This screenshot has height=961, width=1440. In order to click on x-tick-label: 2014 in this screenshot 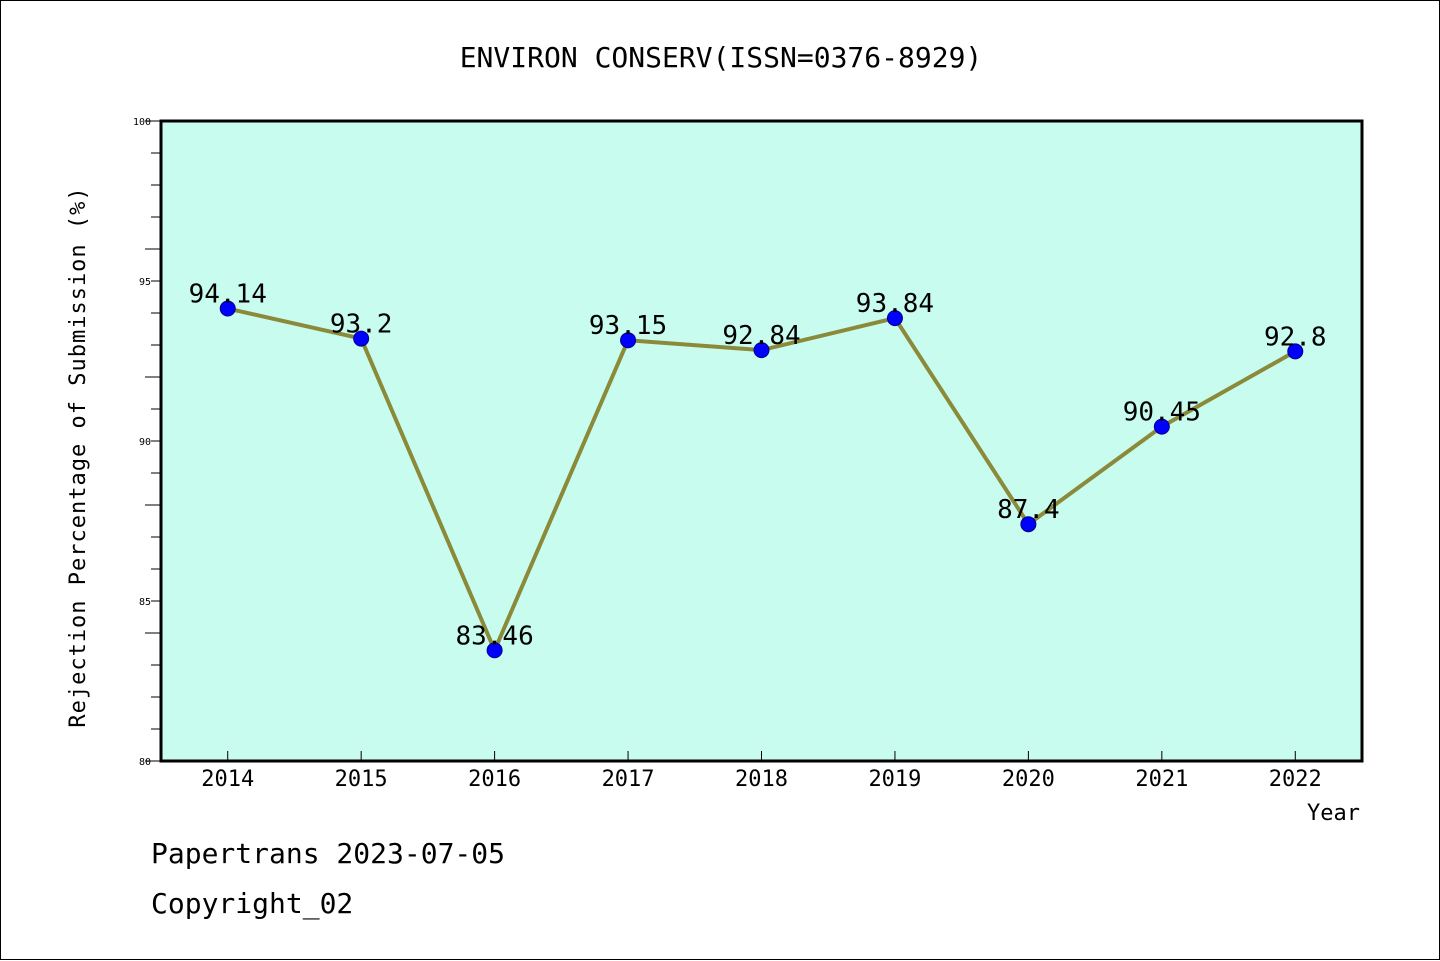, I will do `click(227, 779)`.